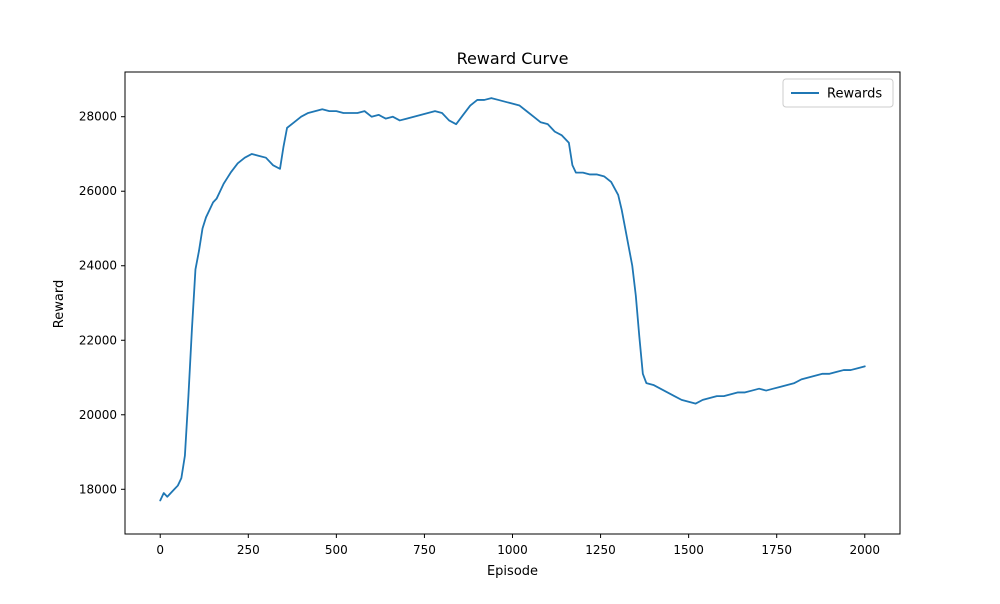  Describe the element at coordinates (98, 117) in the screenshot. I see `y-tick-label: 28000` at that location.